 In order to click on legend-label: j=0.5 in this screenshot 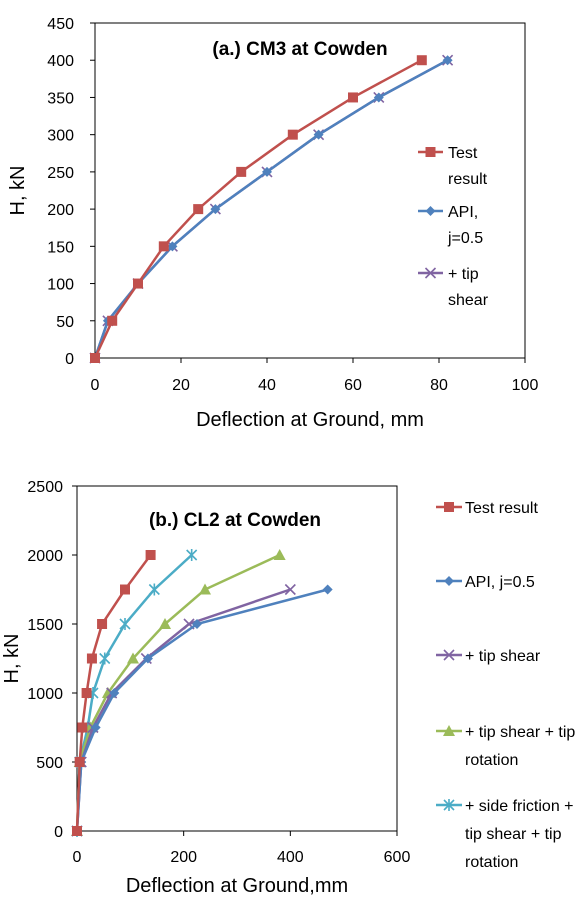, I will do `click(465, 238)`.